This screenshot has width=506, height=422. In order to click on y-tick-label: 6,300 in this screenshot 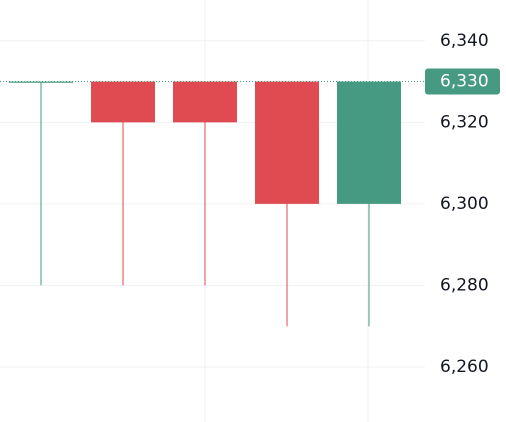, I will do `click(464, 204)`.